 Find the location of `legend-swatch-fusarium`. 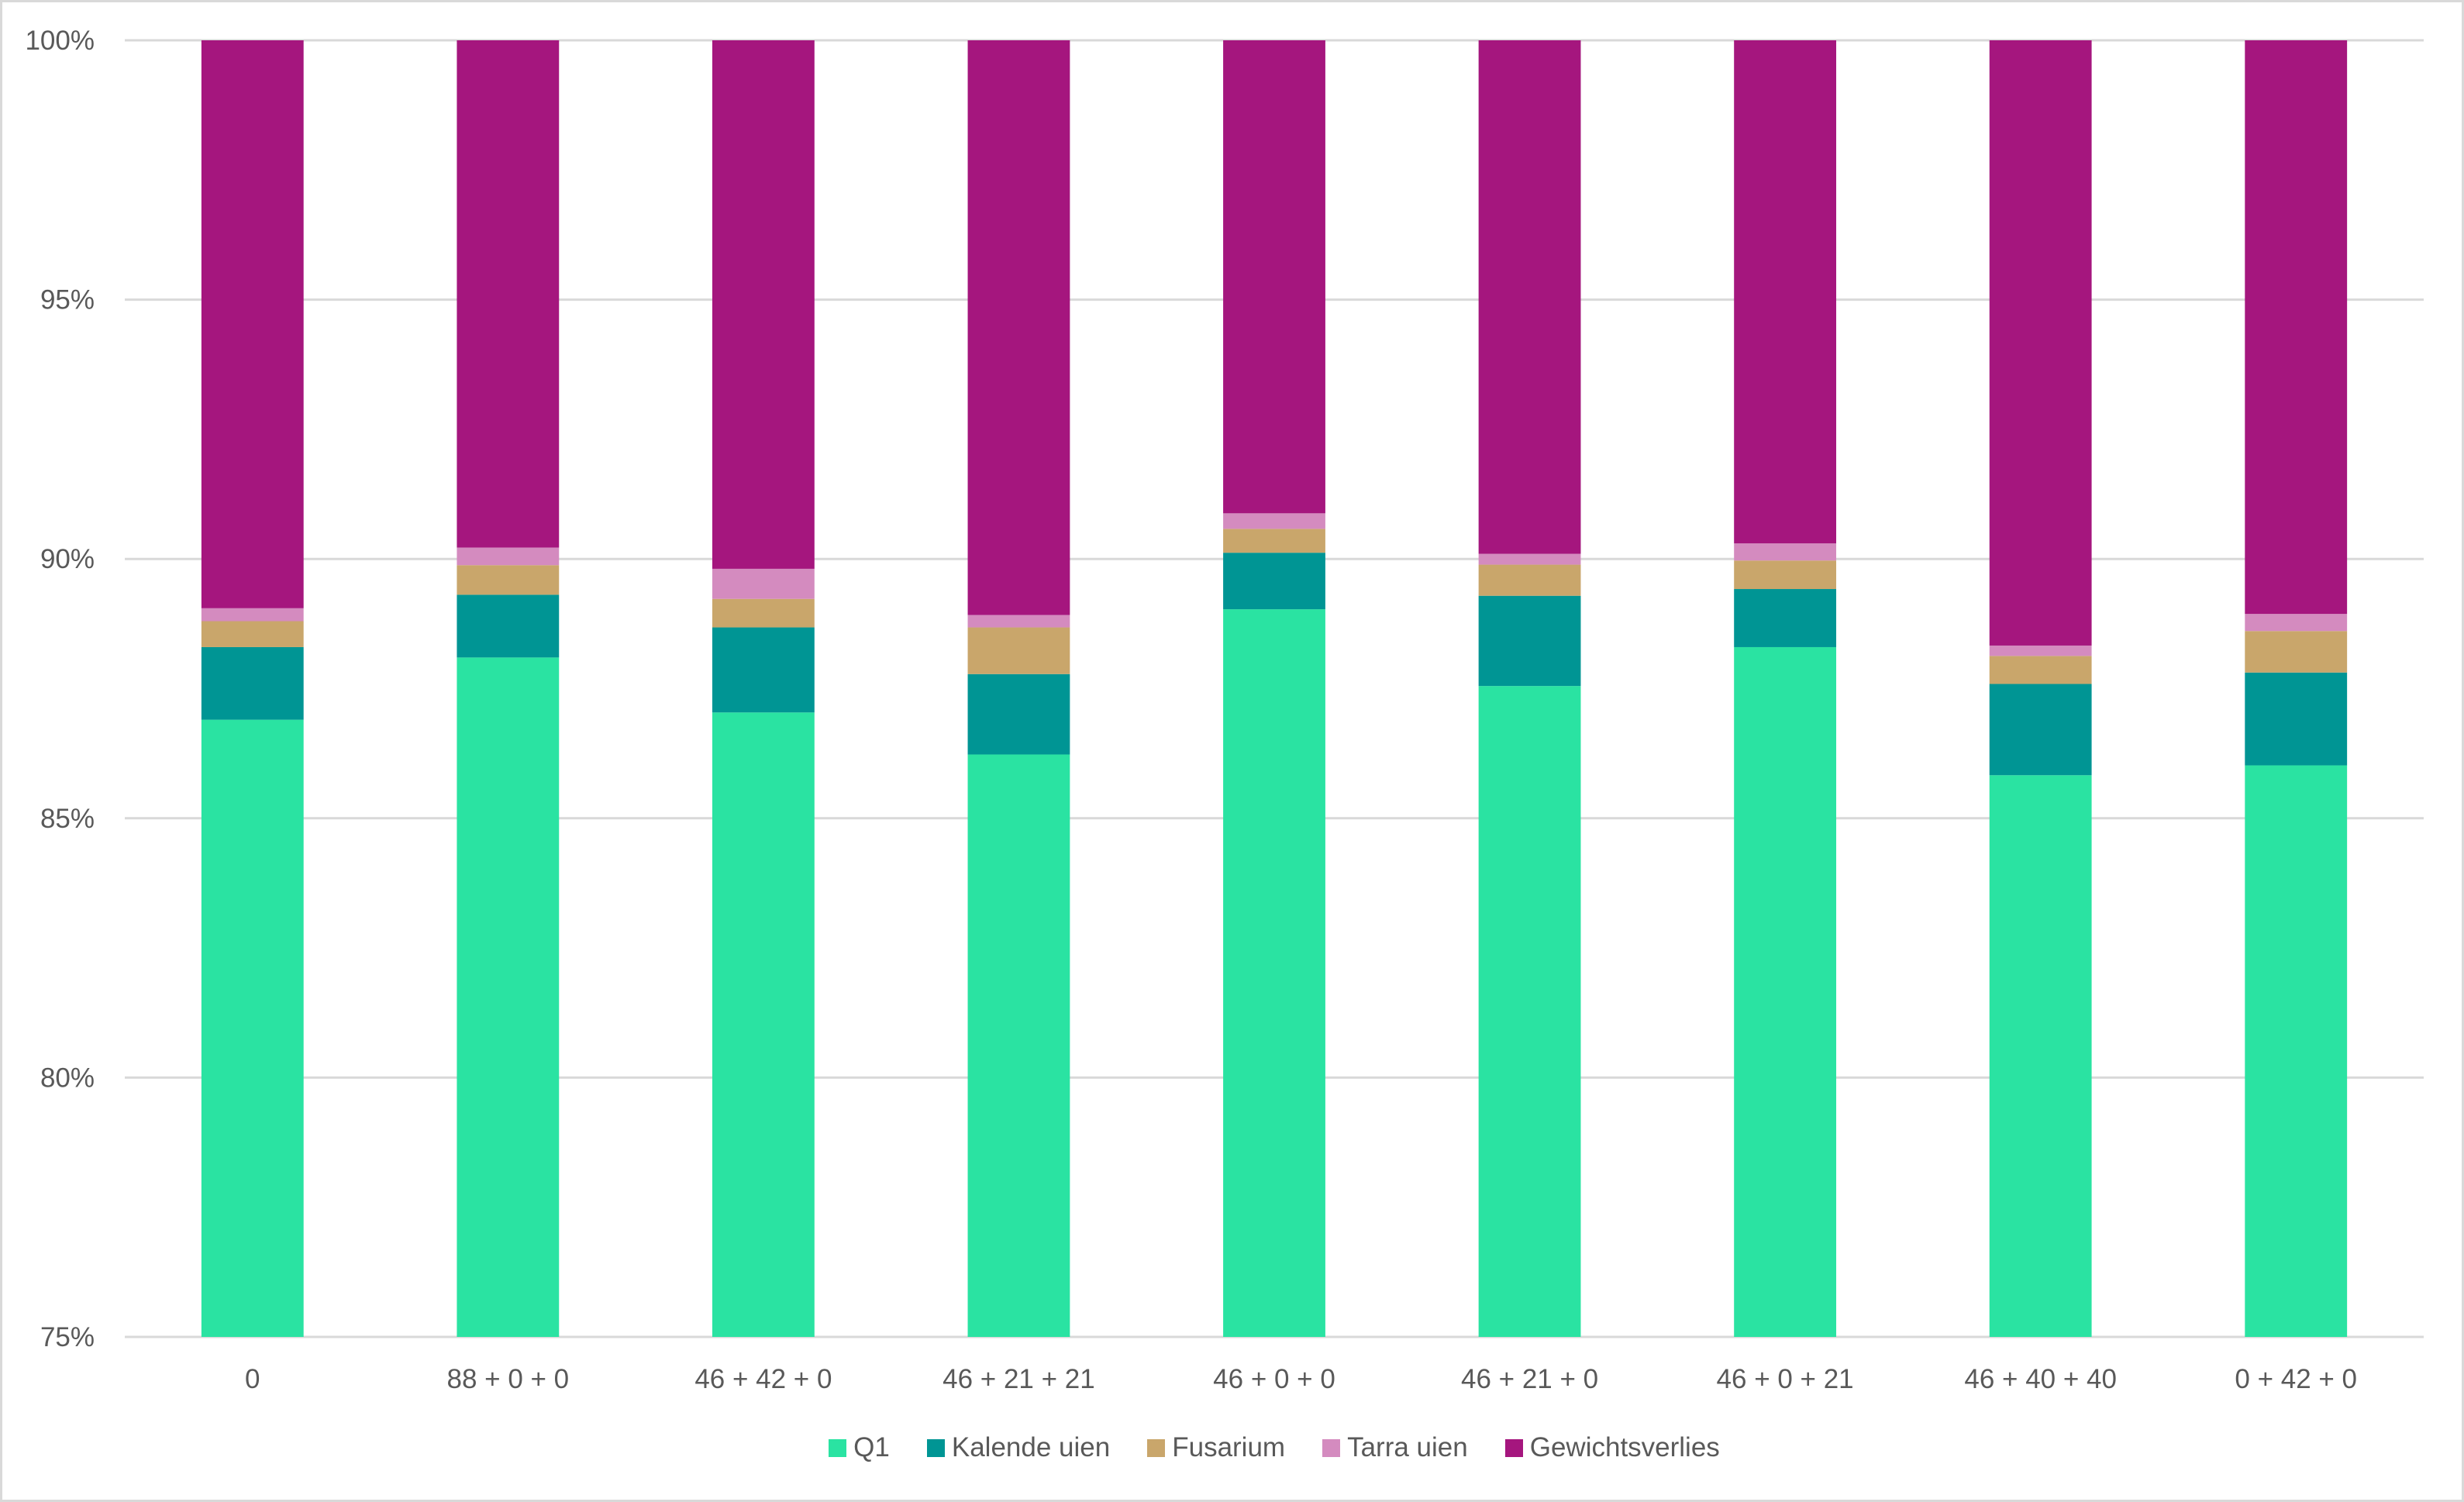

legend-swatch-fusarium is located at coordinates (1156, 1447).